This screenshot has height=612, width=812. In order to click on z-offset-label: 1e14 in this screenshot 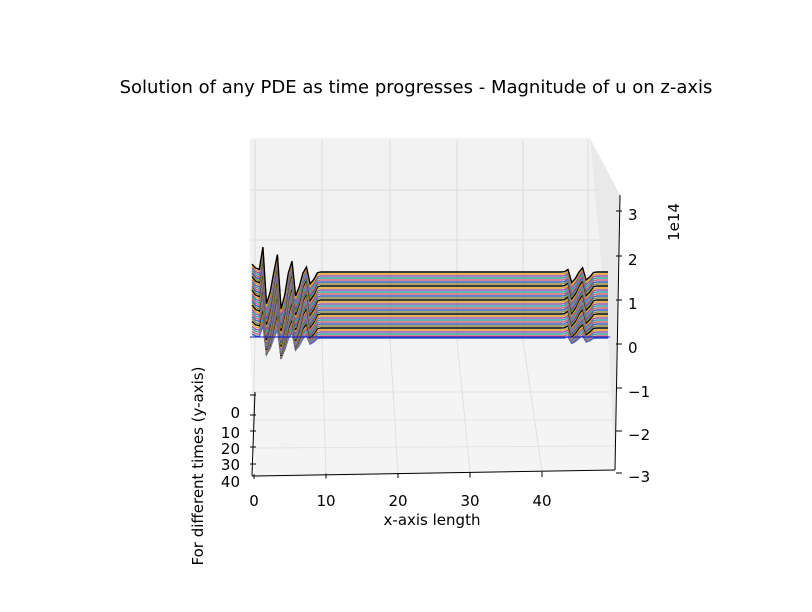, I will do `click(674, 222)`.